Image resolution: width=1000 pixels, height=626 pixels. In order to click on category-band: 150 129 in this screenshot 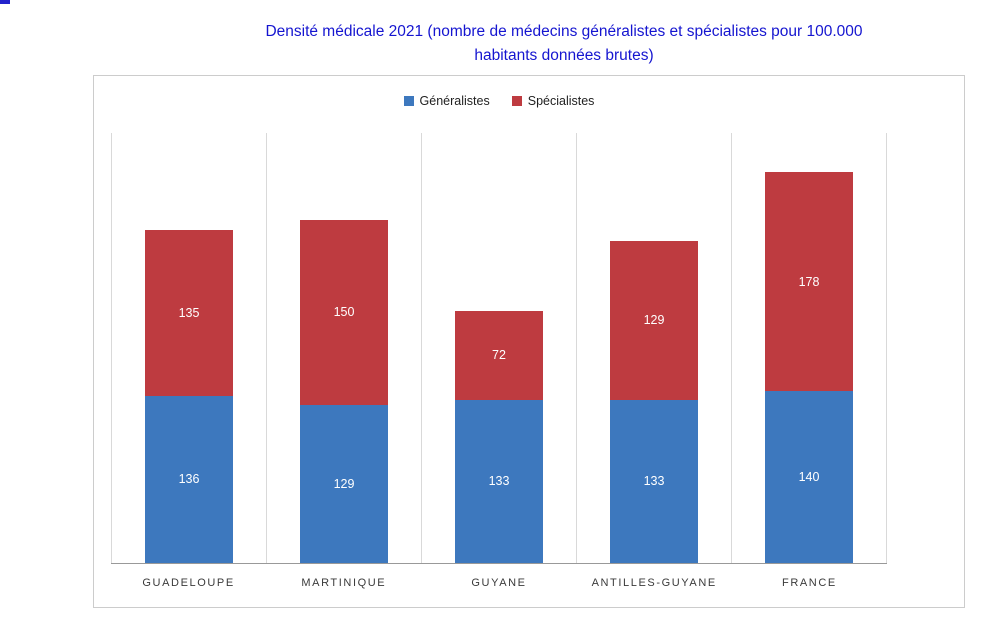, I will do `click(343, 348)`.